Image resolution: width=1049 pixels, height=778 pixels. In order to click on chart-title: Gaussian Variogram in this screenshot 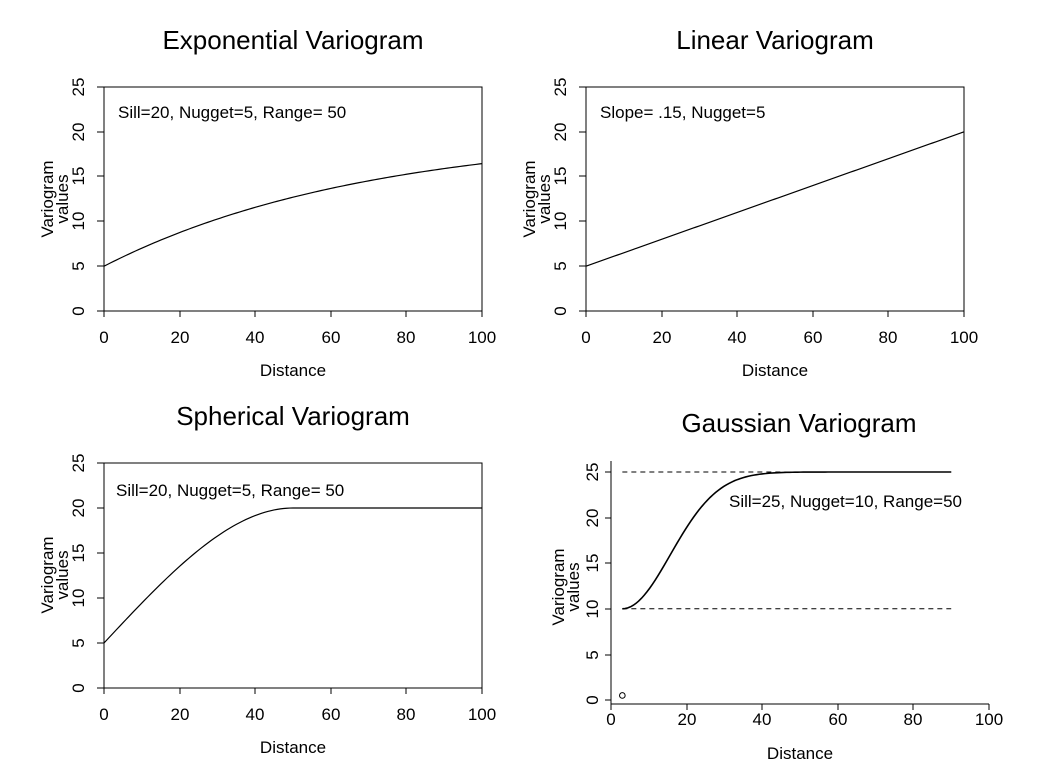, I will do `click(798, 423)`.